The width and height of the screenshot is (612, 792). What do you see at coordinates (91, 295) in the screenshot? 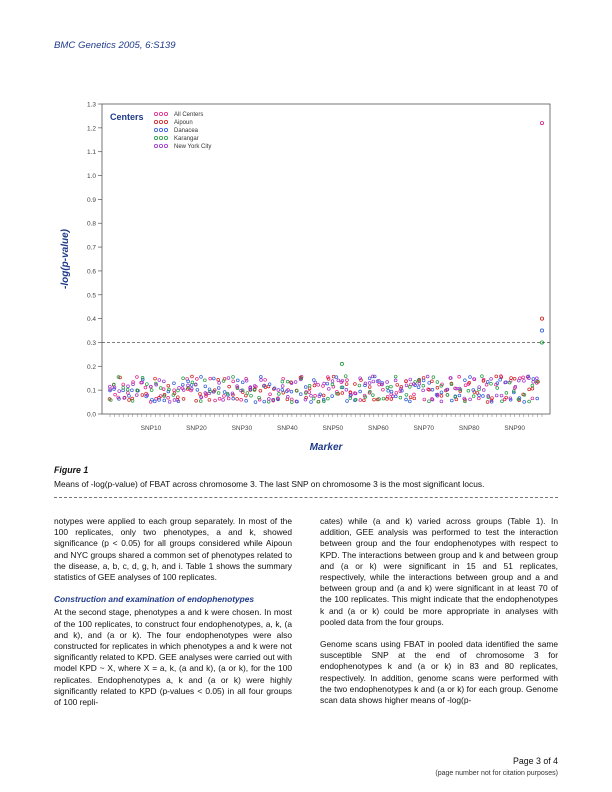
I see `y-tick-label: 0.5` at bounding box center [91, 295].